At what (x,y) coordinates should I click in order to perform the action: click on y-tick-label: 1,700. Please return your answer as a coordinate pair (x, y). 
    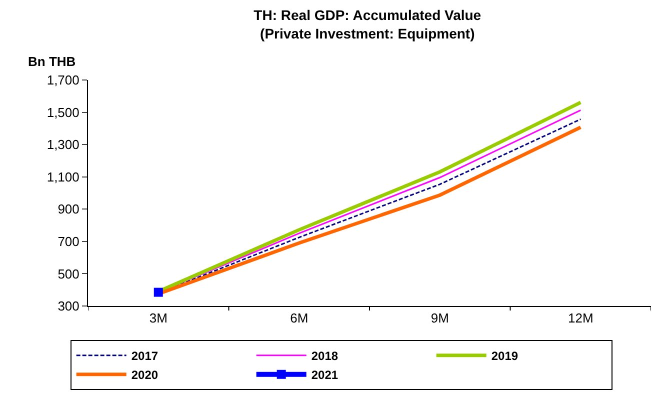
    Looking at the image, I should click on (63, 80).